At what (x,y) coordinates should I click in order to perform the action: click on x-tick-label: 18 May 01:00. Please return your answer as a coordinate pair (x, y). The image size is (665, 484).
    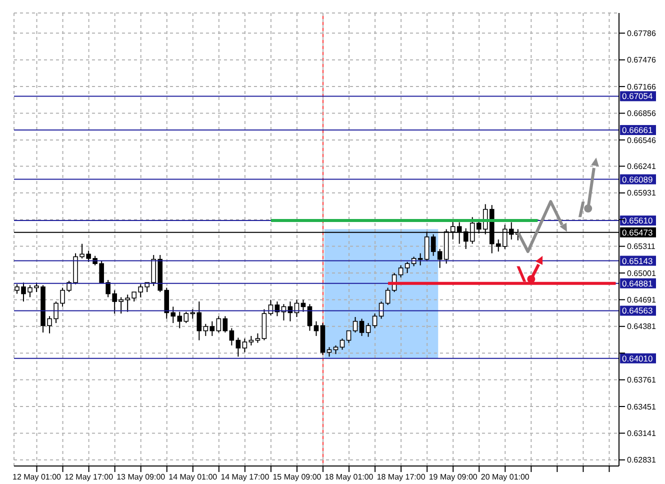
    Looking at the image, I should click on (349, 477).